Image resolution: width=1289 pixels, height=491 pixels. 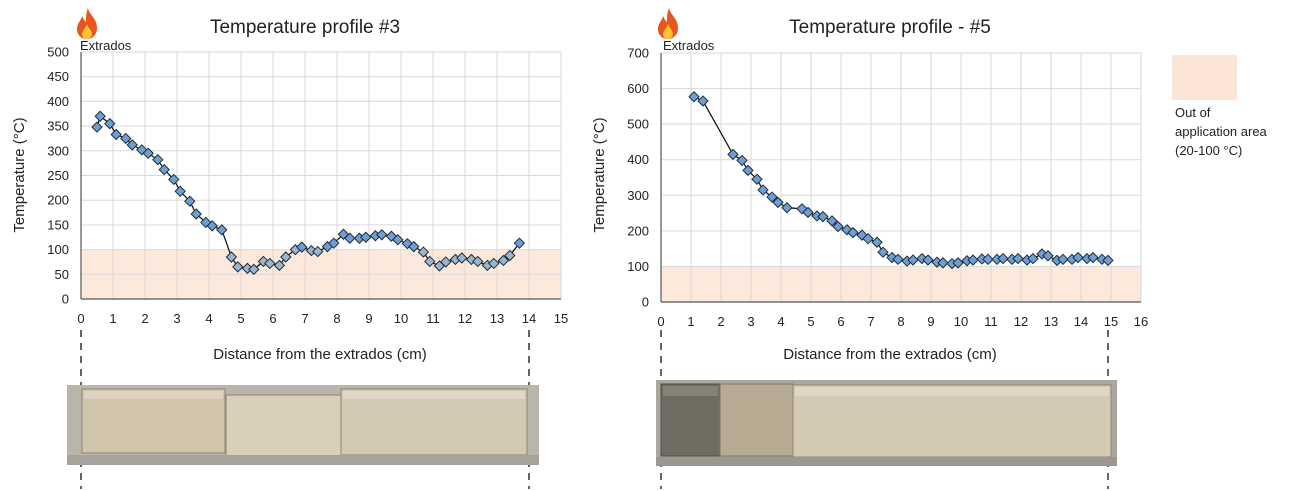 I want to click on y-tick-labels: 0 50 100 150 200 250 300 350 400 450 500, so click(x=58, y=176).